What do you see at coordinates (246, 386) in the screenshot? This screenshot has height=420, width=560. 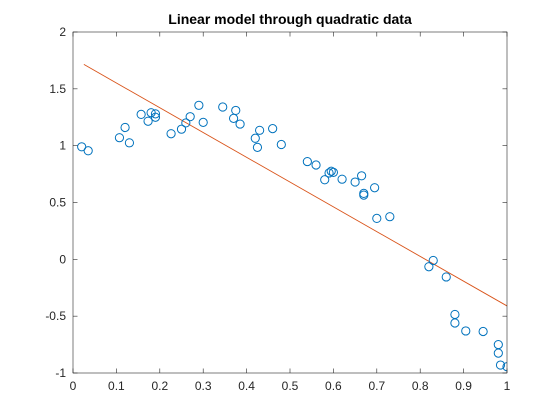 I see `x-tick-label: 0.4` at bounding box center [246, 386].